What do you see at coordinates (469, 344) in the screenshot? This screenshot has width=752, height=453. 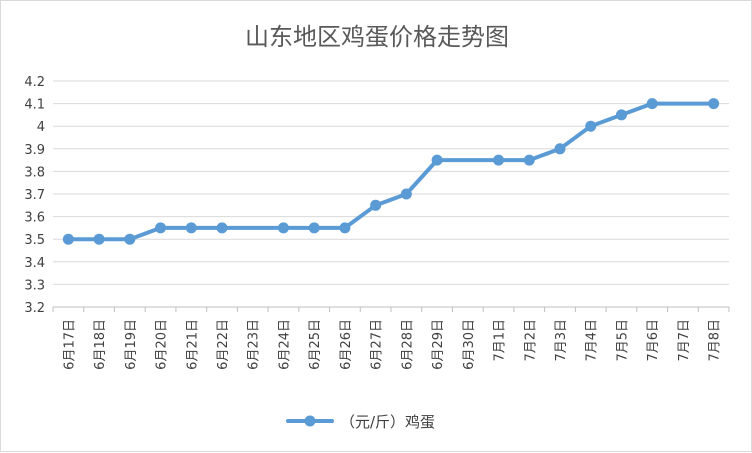 I see `x-tick-label: 6月30日` at bounding box center [469, 344].